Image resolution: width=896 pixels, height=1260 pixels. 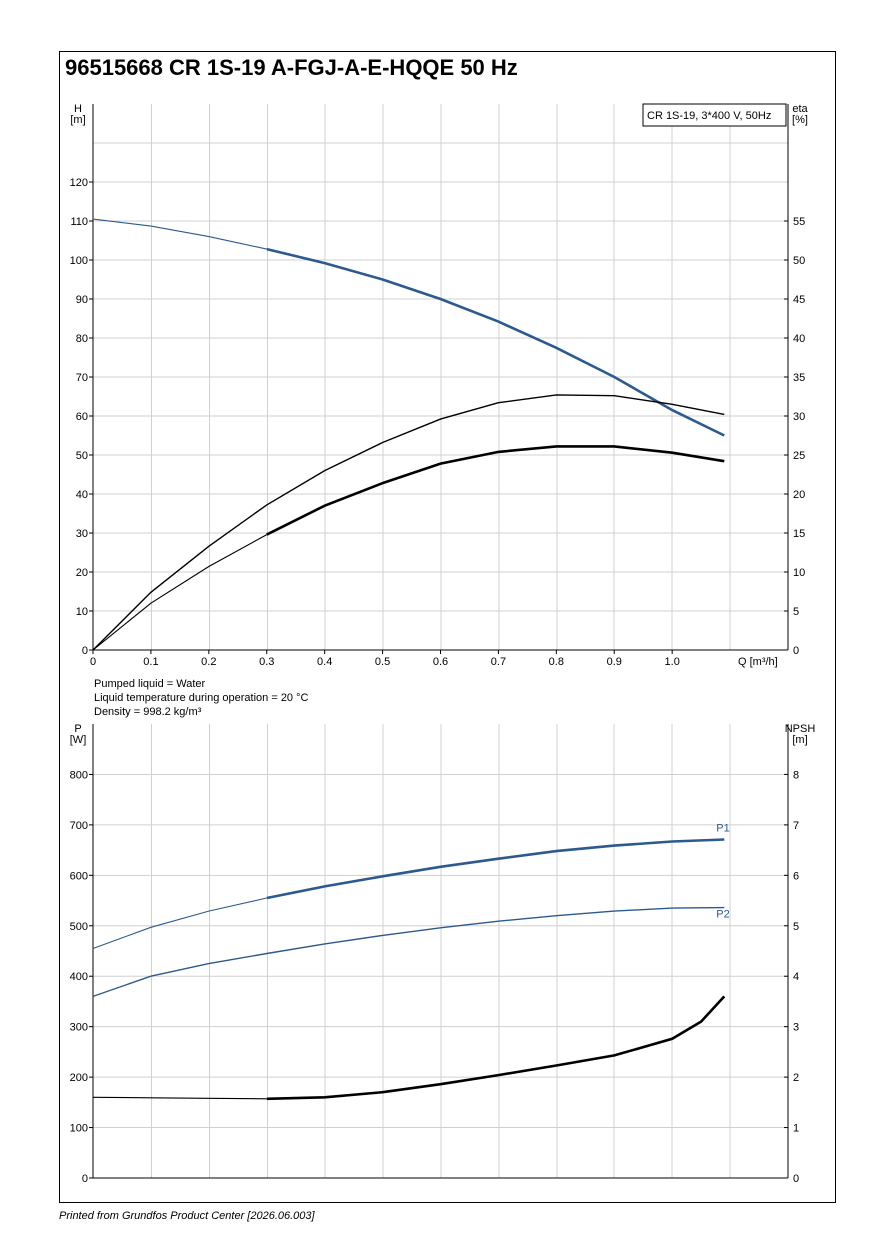 What do you see at coordinates (79, 222) in the screenshot?
I see `y-tick-label-left: 110` at bounding box center [79, 222].